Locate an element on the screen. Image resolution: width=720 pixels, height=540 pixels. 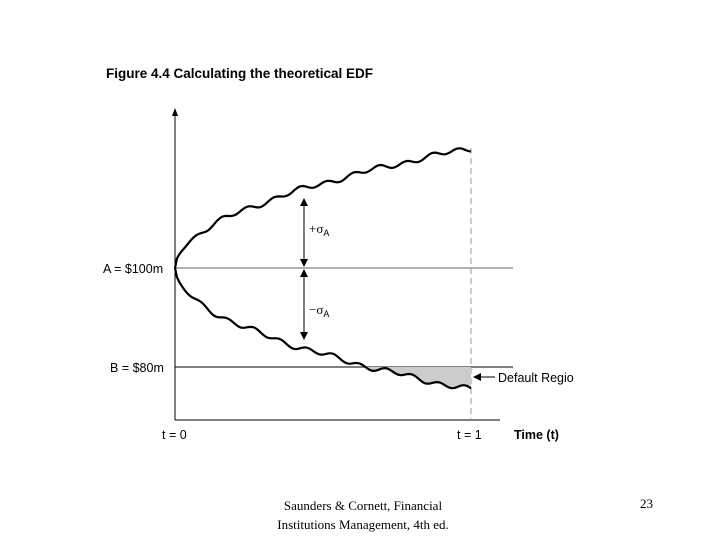
t1-label: t = 1 is located at coordinates (469, 435).